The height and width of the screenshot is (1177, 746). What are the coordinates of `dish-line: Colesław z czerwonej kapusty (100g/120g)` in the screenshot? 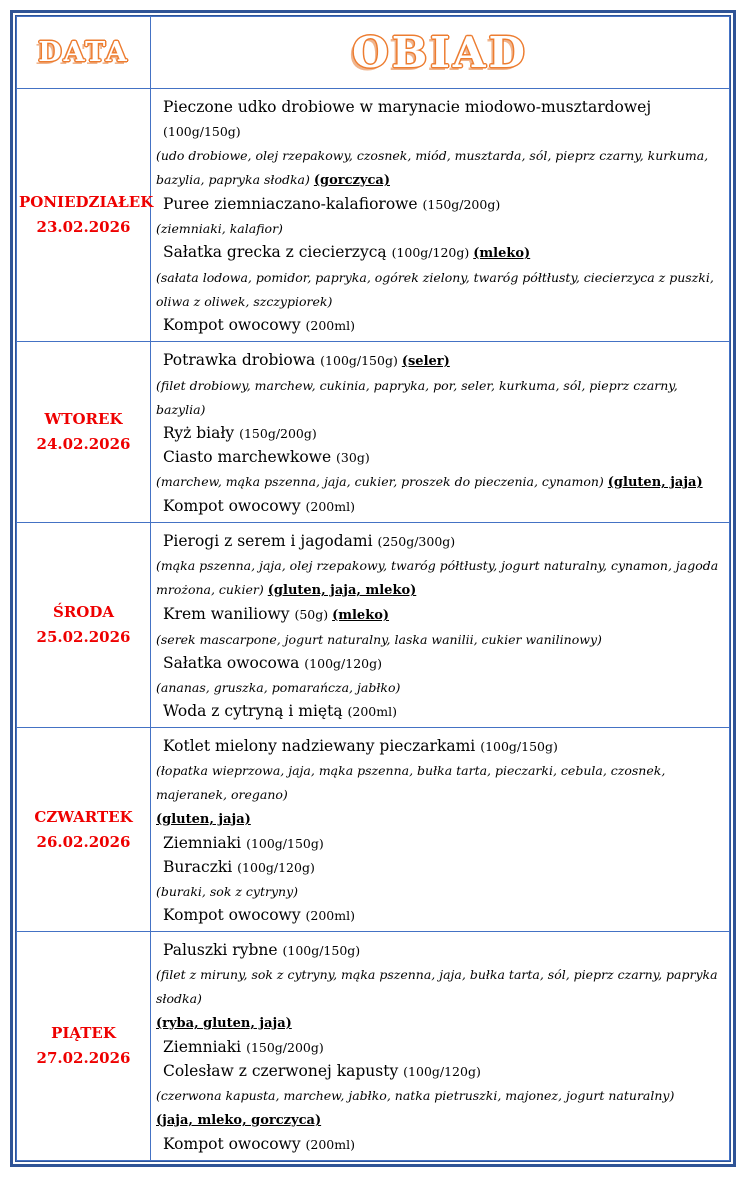 It's located at (440, 1071).